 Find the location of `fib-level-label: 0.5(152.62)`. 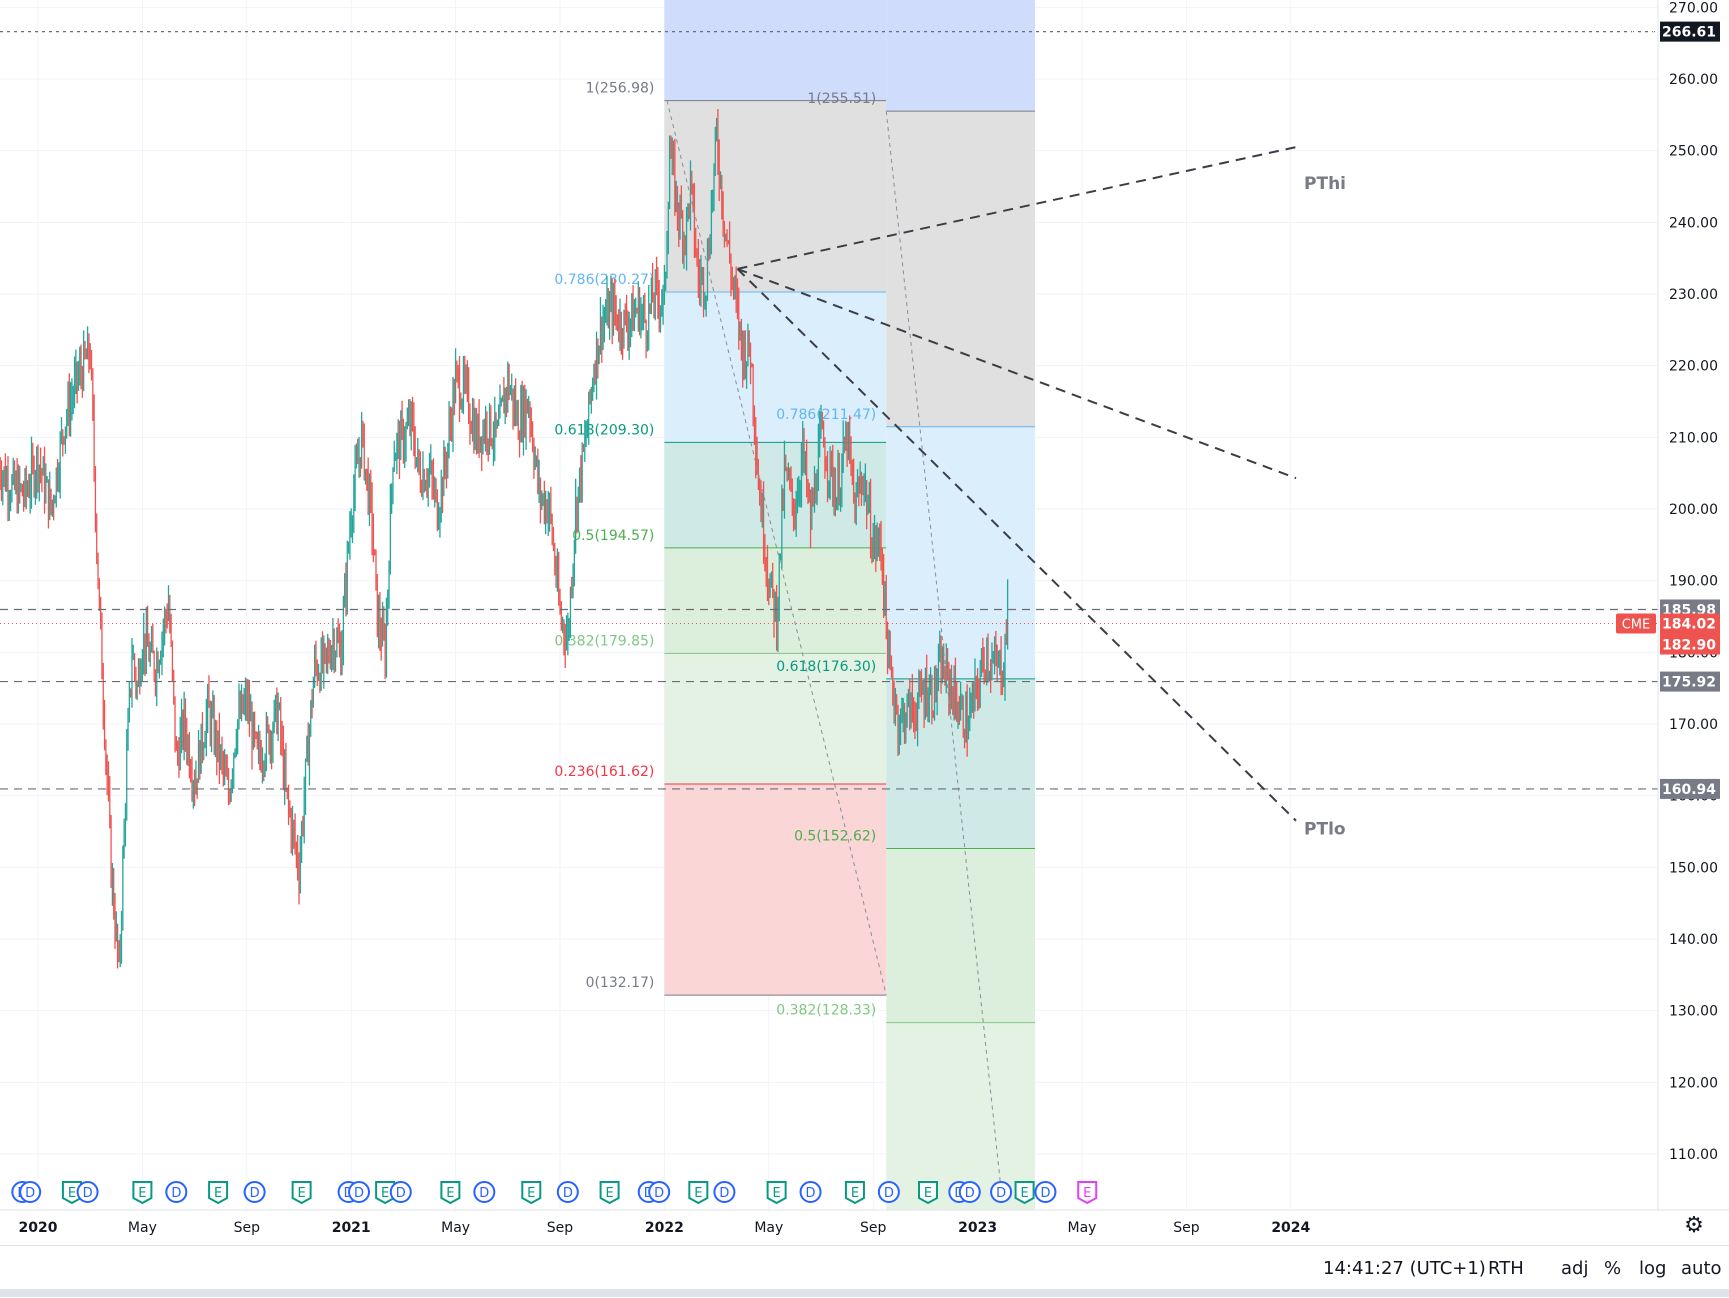

fib-level-label: 0.5(152.62) is located at coordinates (835, 837).